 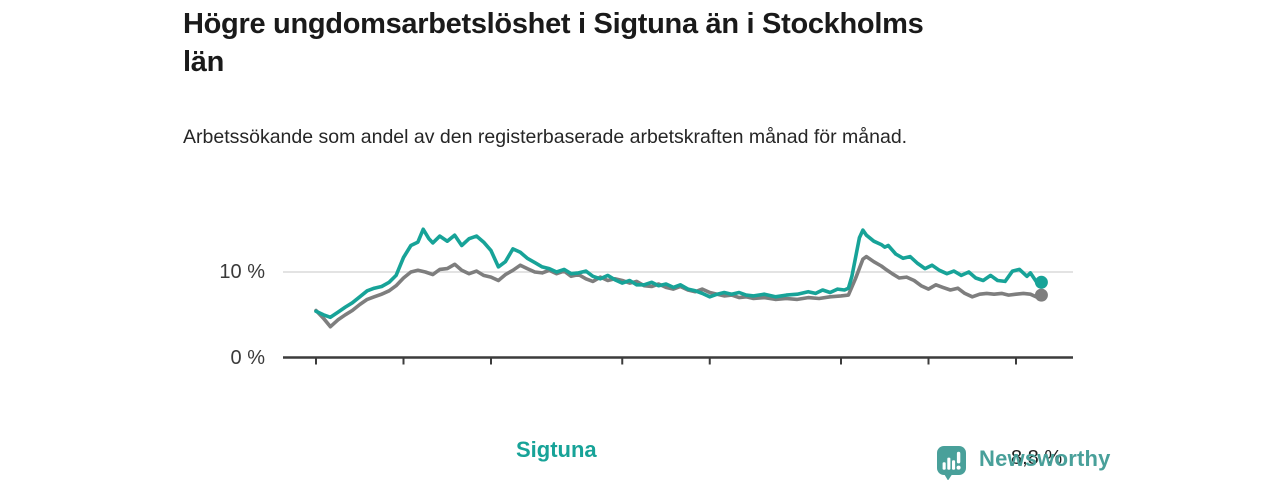 What do you see at coordinates (1037, 458) in the screenshot?
I see `end-value-label-sigtuna: 8,8 %` at bounding box center [1037, 458].